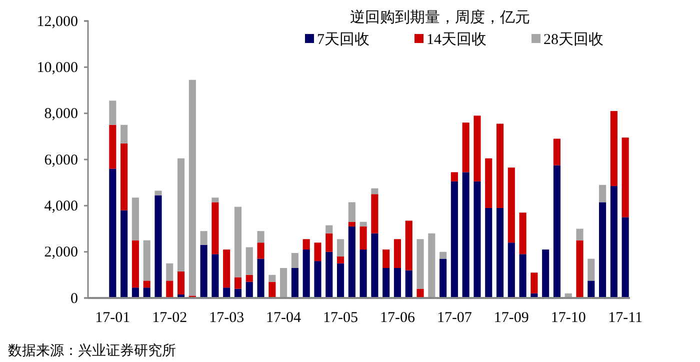  What do you see at coordinates (74, 298) in the screenshot?
I see `y-tick-label: 0` at bounding box center [74, 298].